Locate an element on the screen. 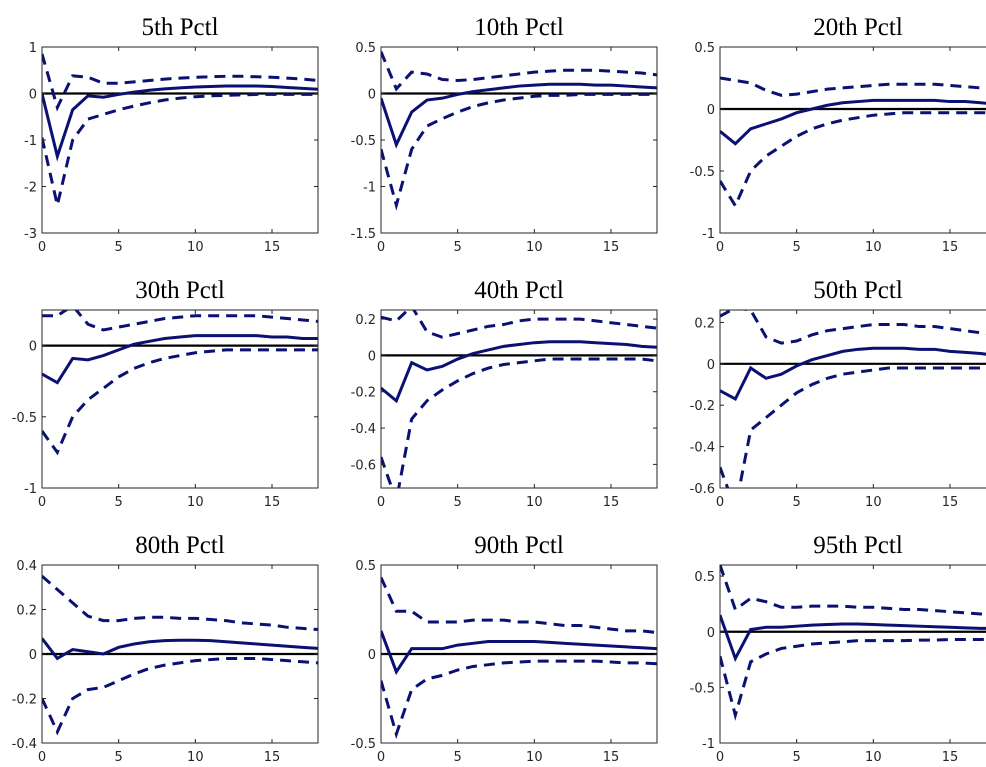  panel-title: 20th Pctl is located at coordinates (858, 27).